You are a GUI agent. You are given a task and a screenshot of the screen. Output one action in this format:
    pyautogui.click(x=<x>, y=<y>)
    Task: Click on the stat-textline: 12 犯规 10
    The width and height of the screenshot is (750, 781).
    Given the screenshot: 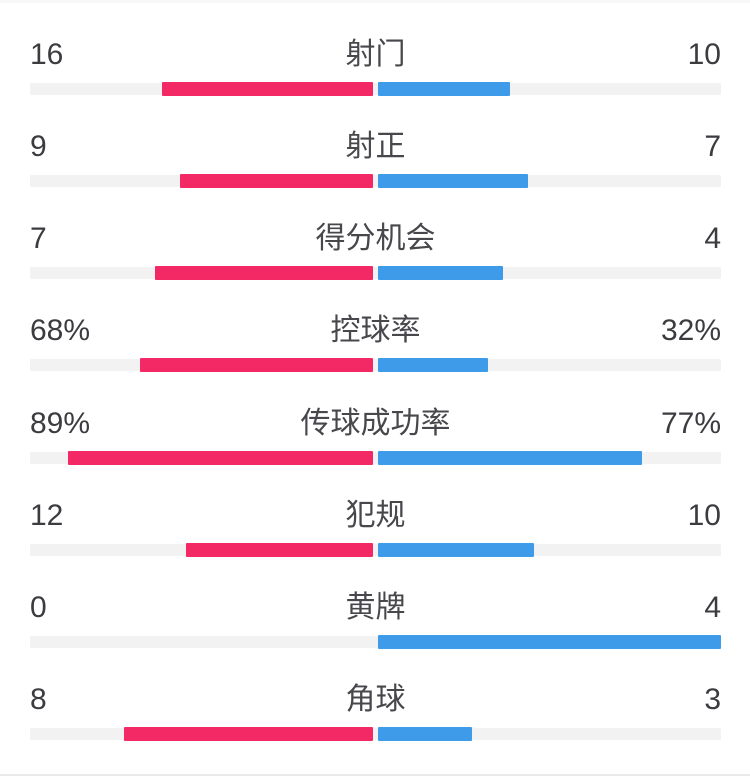 What is the action you would take?
    pyautogui.click(x=375, y=516)
    